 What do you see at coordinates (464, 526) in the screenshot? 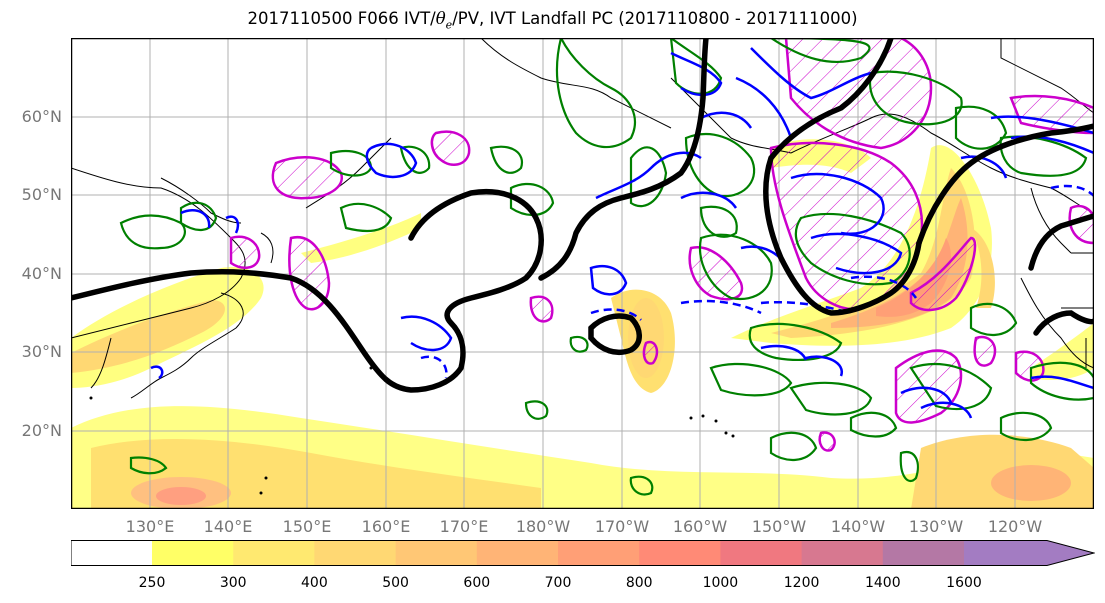
I see `lon-label-170e: 170°E` at bounding box center [464, 526].